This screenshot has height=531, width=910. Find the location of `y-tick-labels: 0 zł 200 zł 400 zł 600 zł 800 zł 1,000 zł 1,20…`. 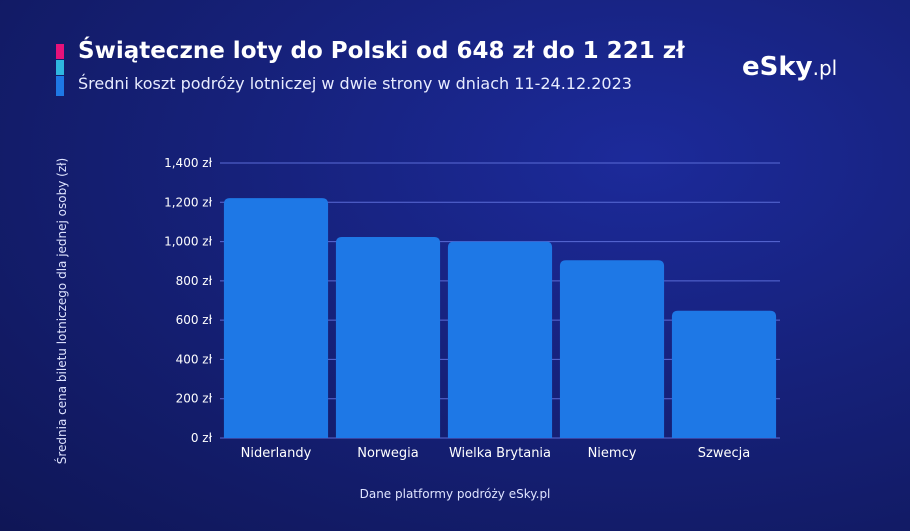

y-tick-labels: 0 zł 200 zł 400 zł 600 zł 800 zł 1,000 zł 1,20… is located at coordinates (188, 300).